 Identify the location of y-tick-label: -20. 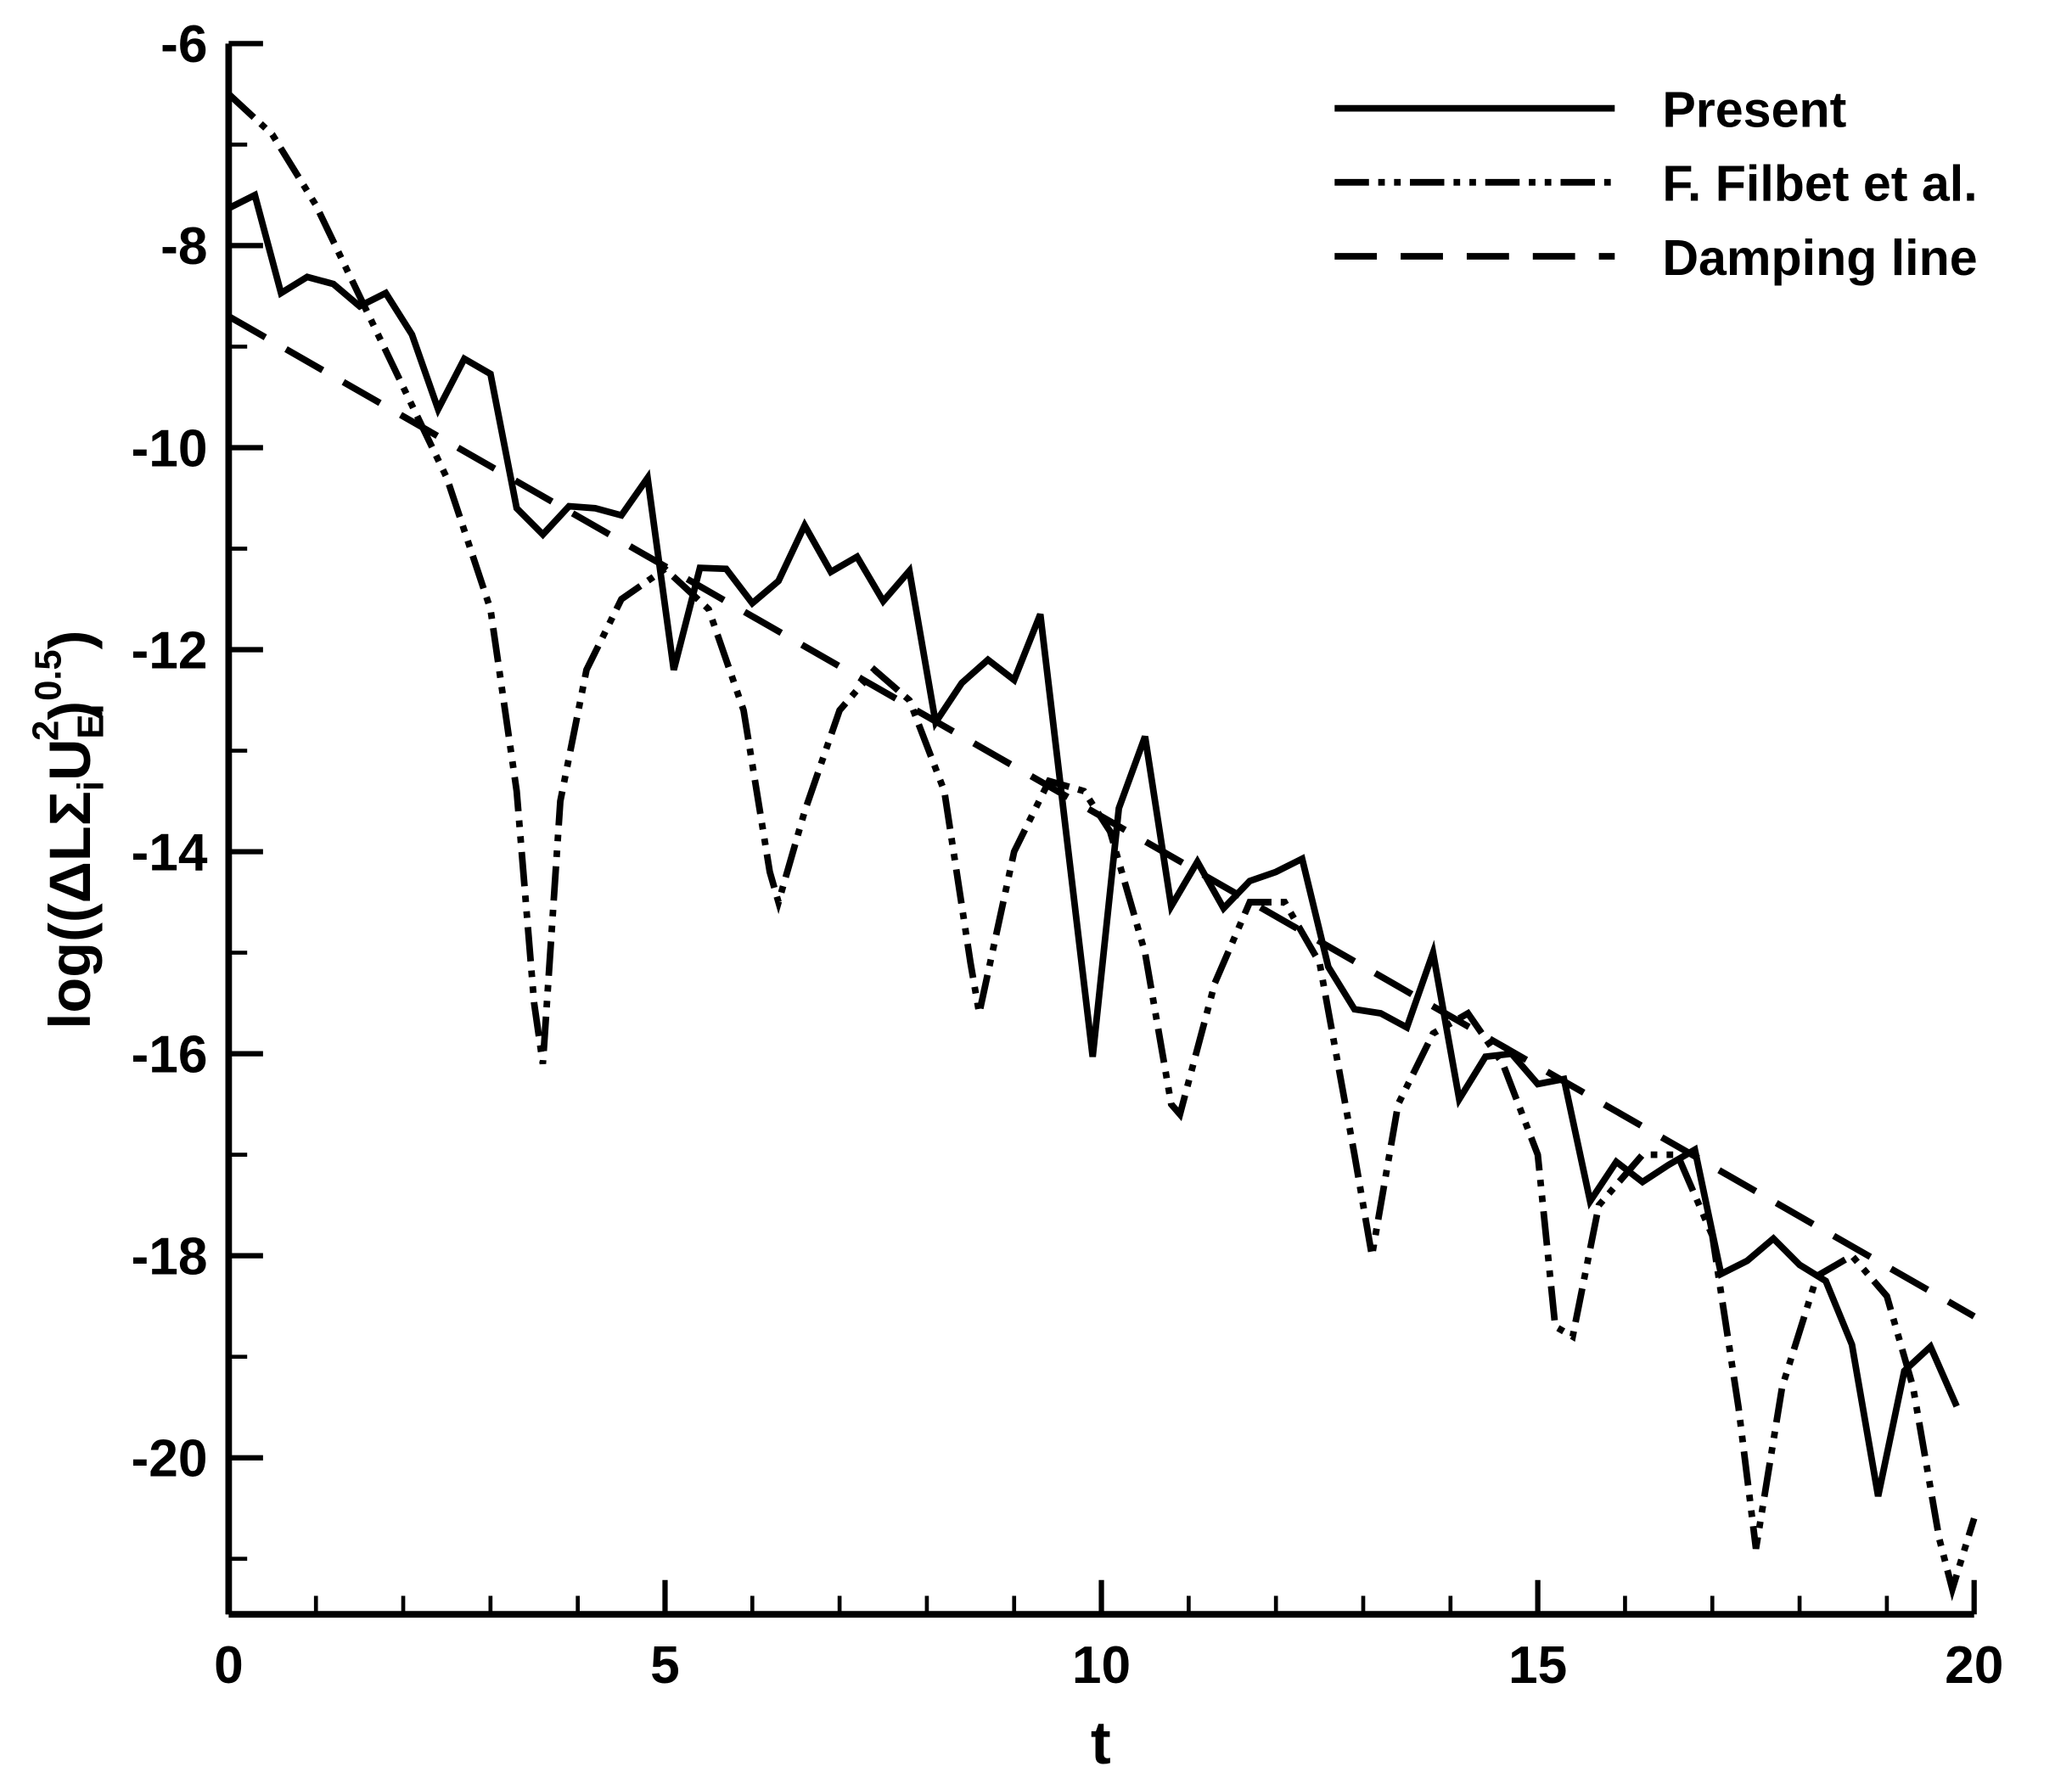
(170, 1459).